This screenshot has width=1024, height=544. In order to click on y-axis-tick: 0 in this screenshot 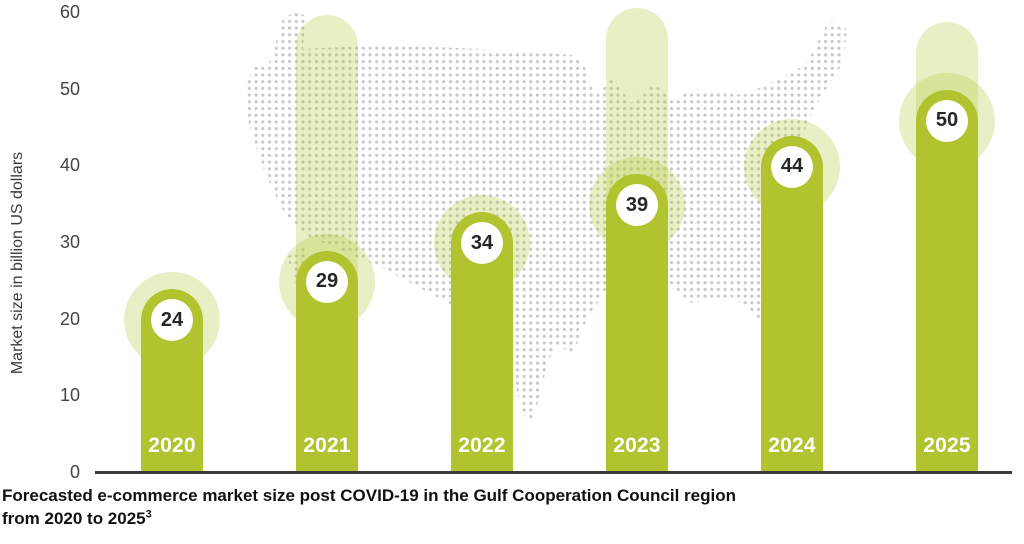, I will do `click(74, 472)`.